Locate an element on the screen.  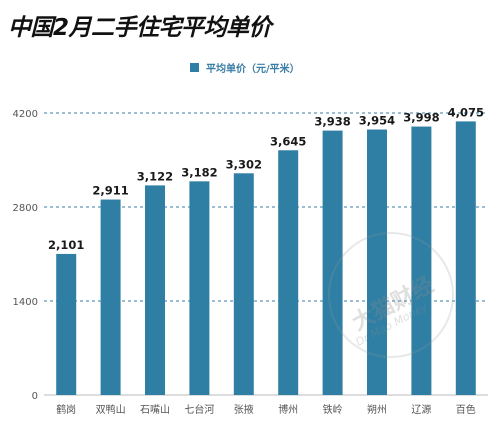
data-label: 3,122 is located at coordinates (155, 176).